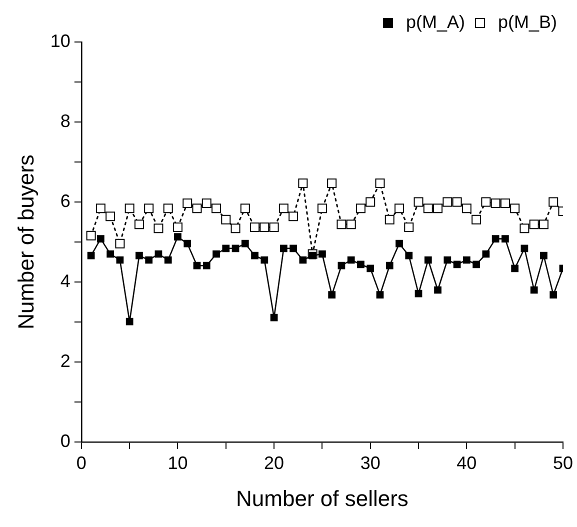  I want to click on x-tick-label: 30, so click(370, 462).